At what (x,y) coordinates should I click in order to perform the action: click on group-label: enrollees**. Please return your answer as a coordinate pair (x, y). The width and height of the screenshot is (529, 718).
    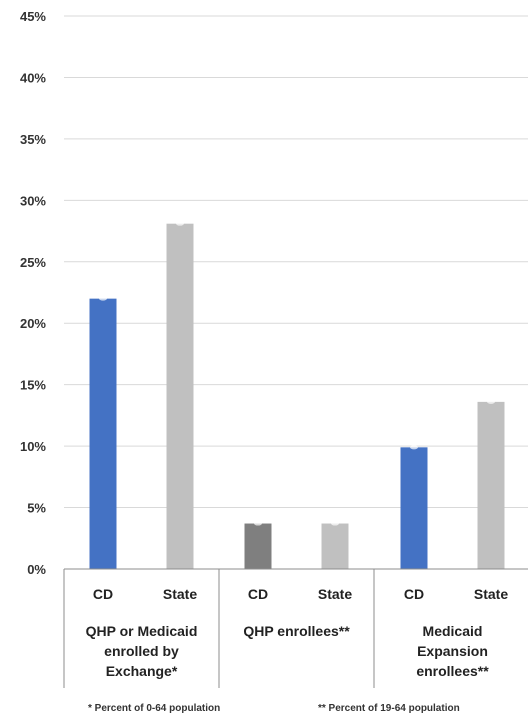
    Looking at the image, I should click on (452, 671).